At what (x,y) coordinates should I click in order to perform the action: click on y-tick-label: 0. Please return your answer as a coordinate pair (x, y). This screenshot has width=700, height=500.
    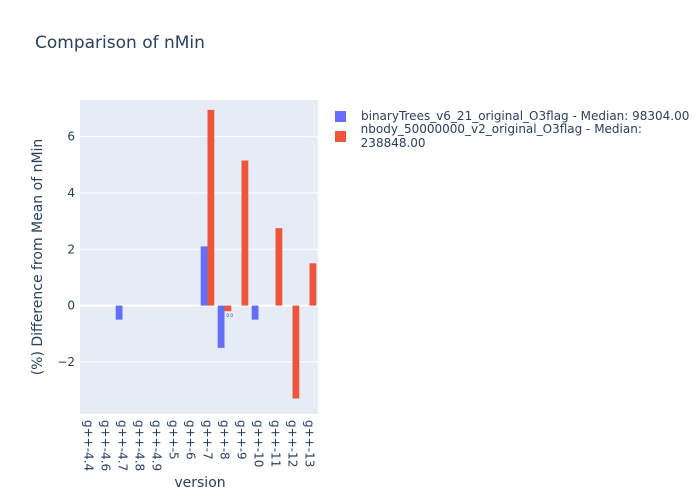
    Looking at the image, I should click on (71, 306).